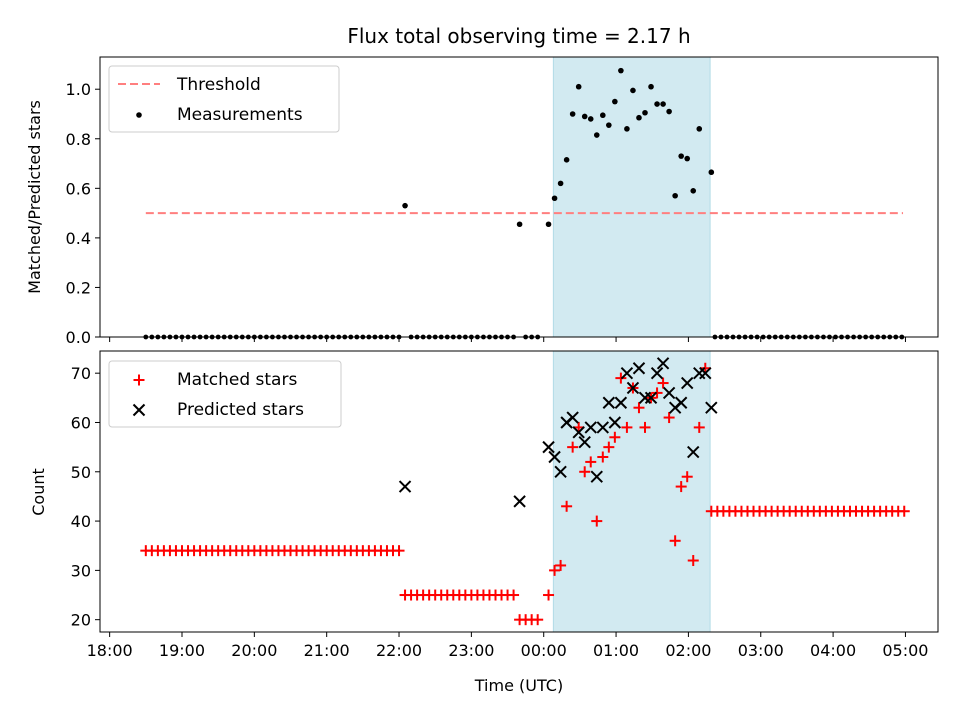  I want to click on top-highlight-span, so click(631, 197).